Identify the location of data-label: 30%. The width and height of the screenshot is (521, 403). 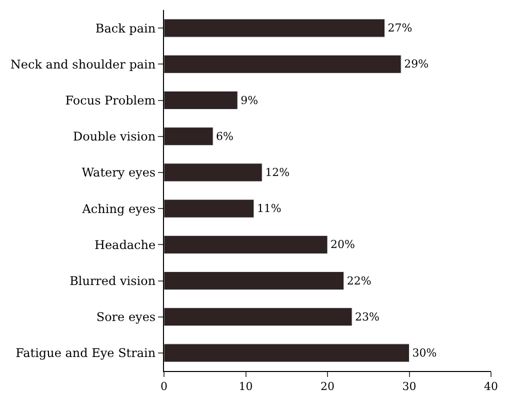
(424, 353).